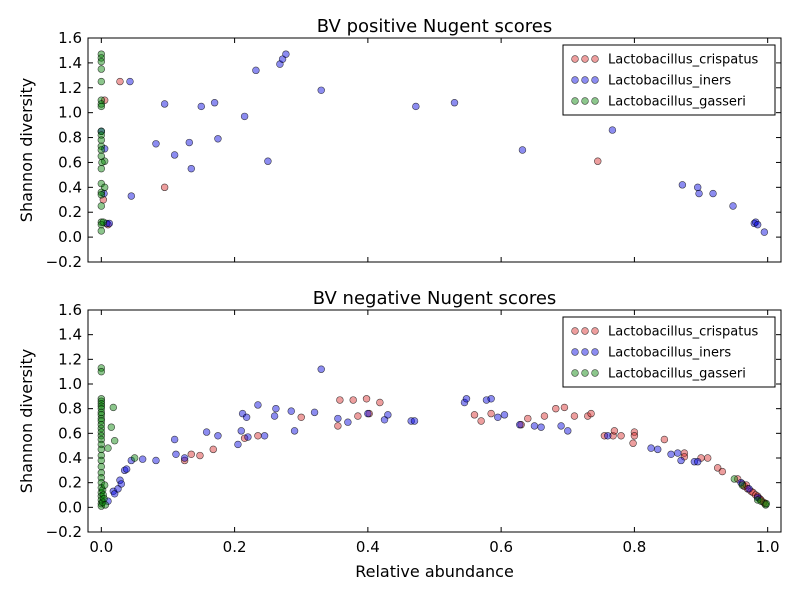  I want to click on x-tick-label: 0.4, so click(368, 547).